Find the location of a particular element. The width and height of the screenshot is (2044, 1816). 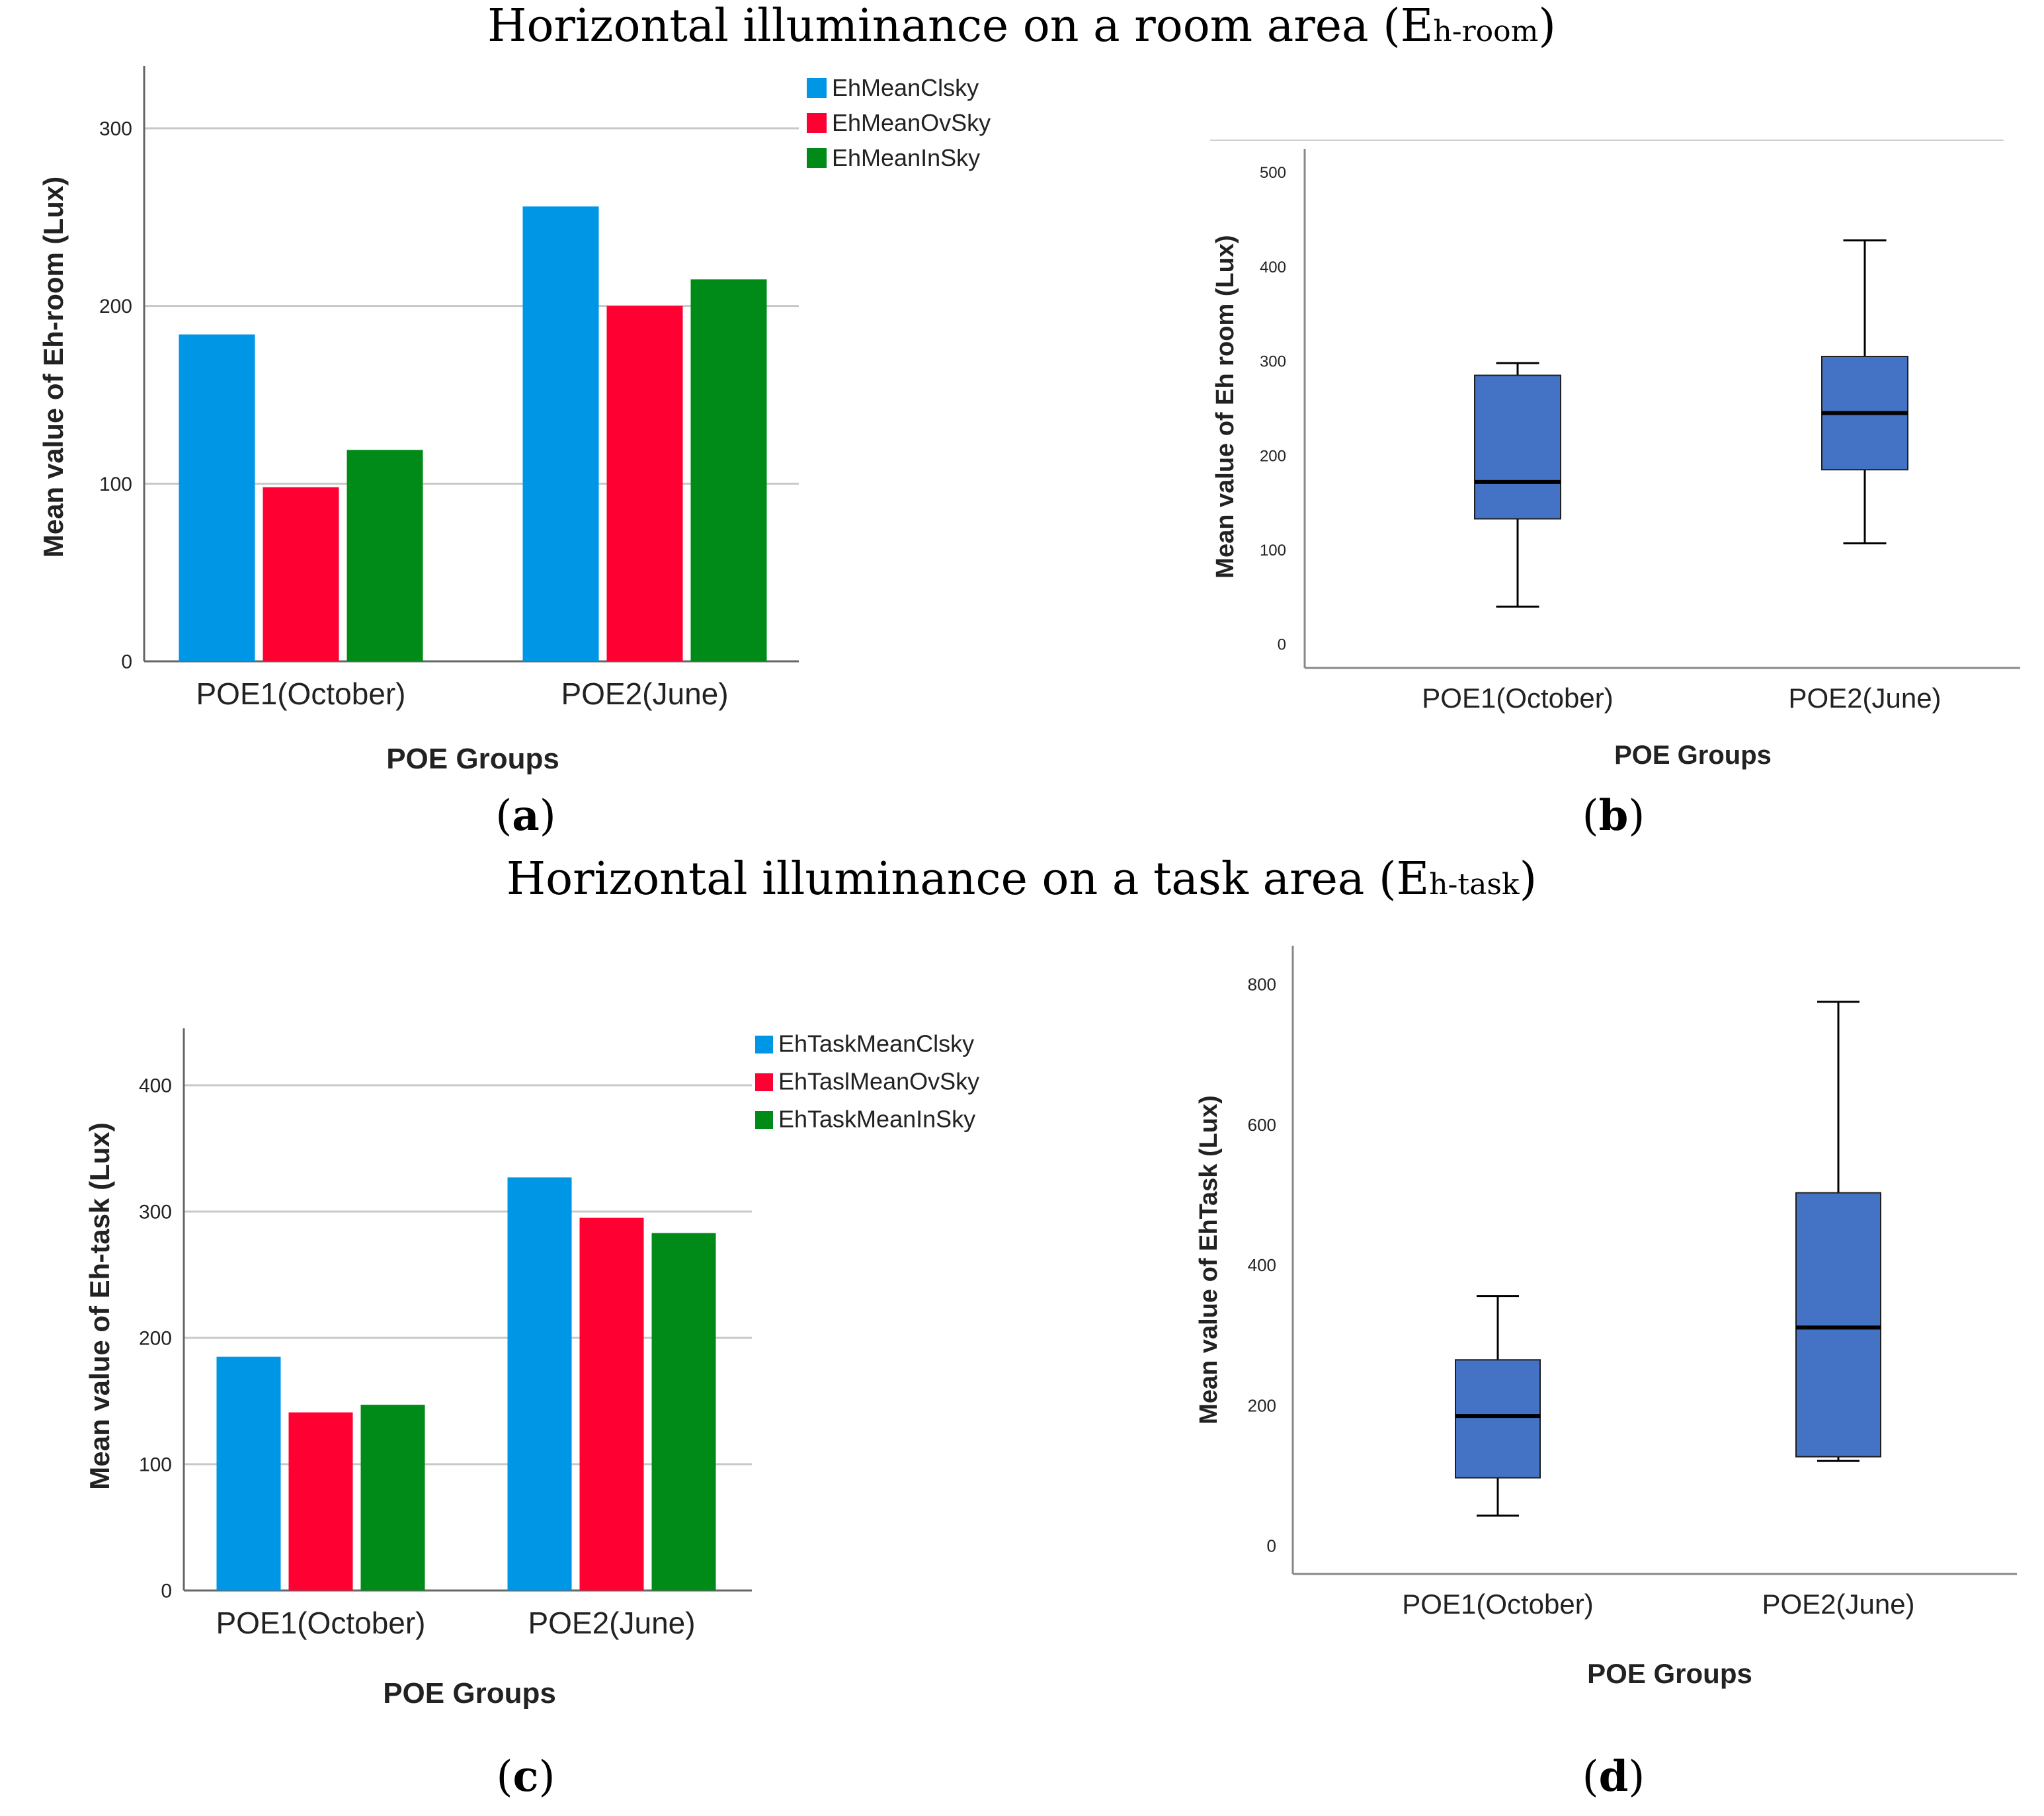

y-tick-label: 600 is located at coordinates (1262, 1125).